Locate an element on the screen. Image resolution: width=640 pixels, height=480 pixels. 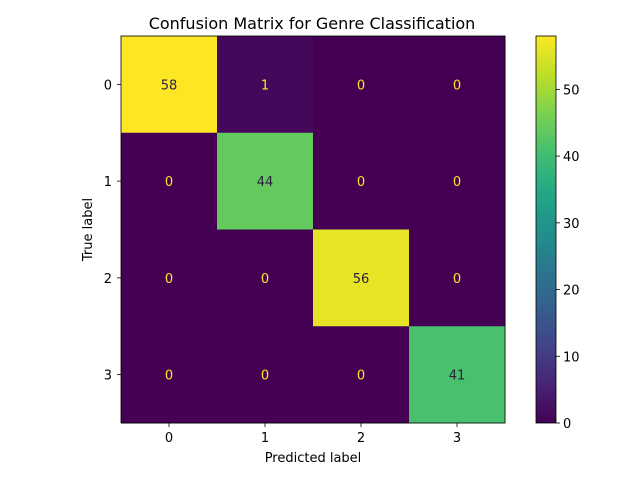
cell-value-label: 1 is located at coordinates (265, 85).